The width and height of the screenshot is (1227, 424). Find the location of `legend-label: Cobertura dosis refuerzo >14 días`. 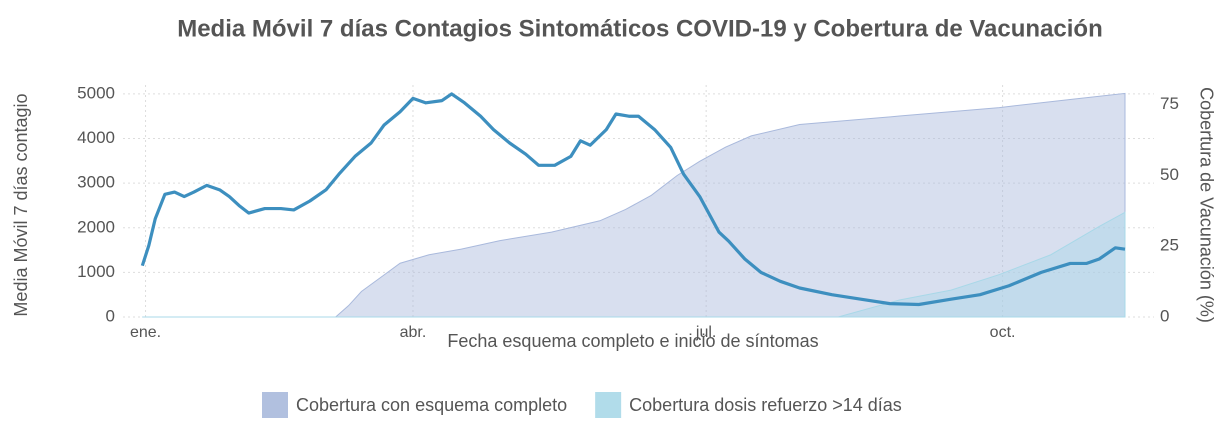

legend-label: Cobertura dosis refuerzo >14 días is located at coordinates (765, 405).